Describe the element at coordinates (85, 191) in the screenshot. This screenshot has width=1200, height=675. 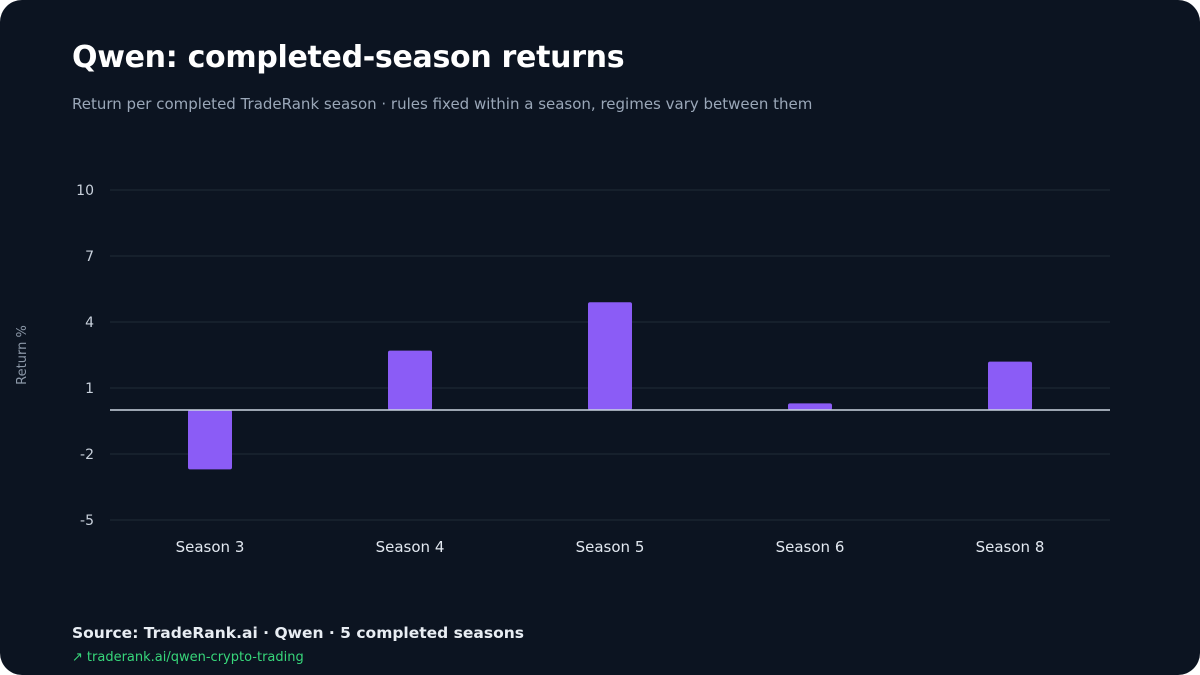
I see `y-tick-label: 10` at that location.